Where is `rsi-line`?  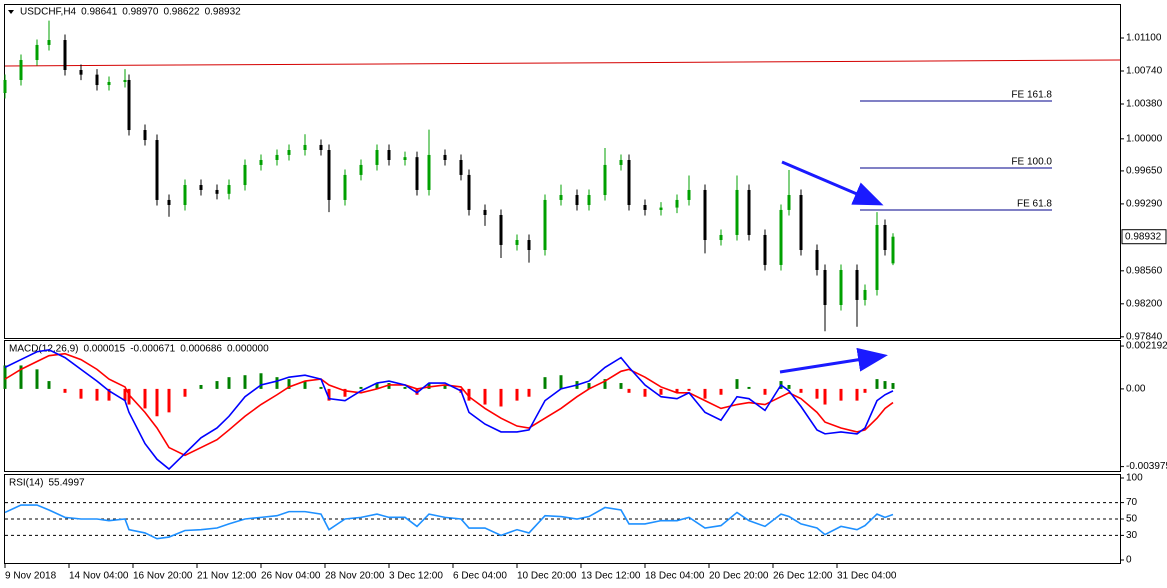 rsi-line is located at coordinates (449, 522).